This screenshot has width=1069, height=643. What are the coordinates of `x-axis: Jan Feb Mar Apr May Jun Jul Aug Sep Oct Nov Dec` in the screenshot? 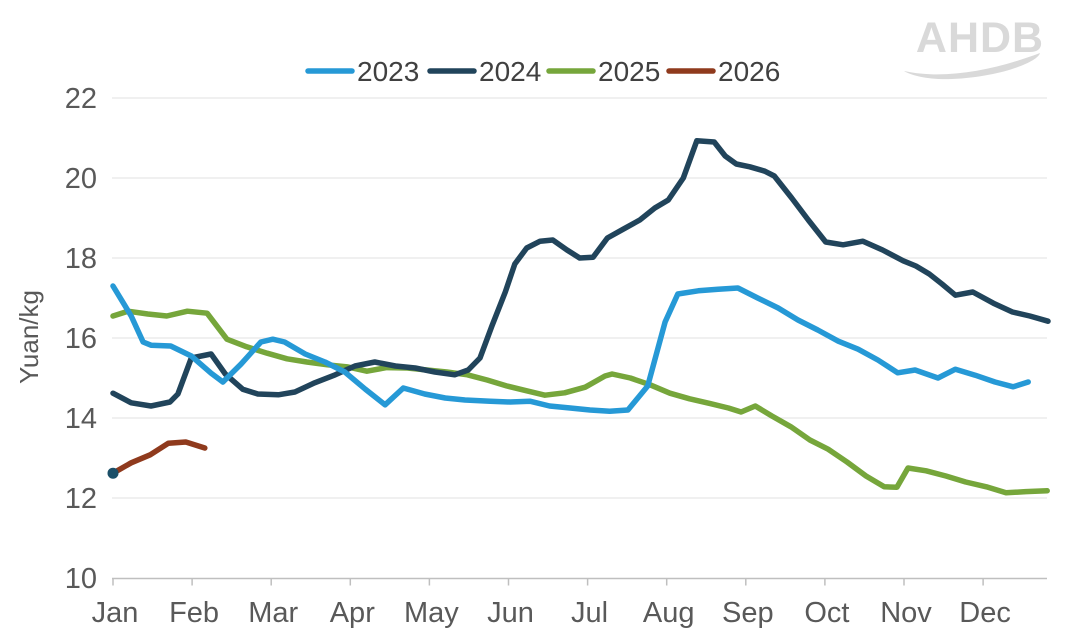 It's located at (569, 603).